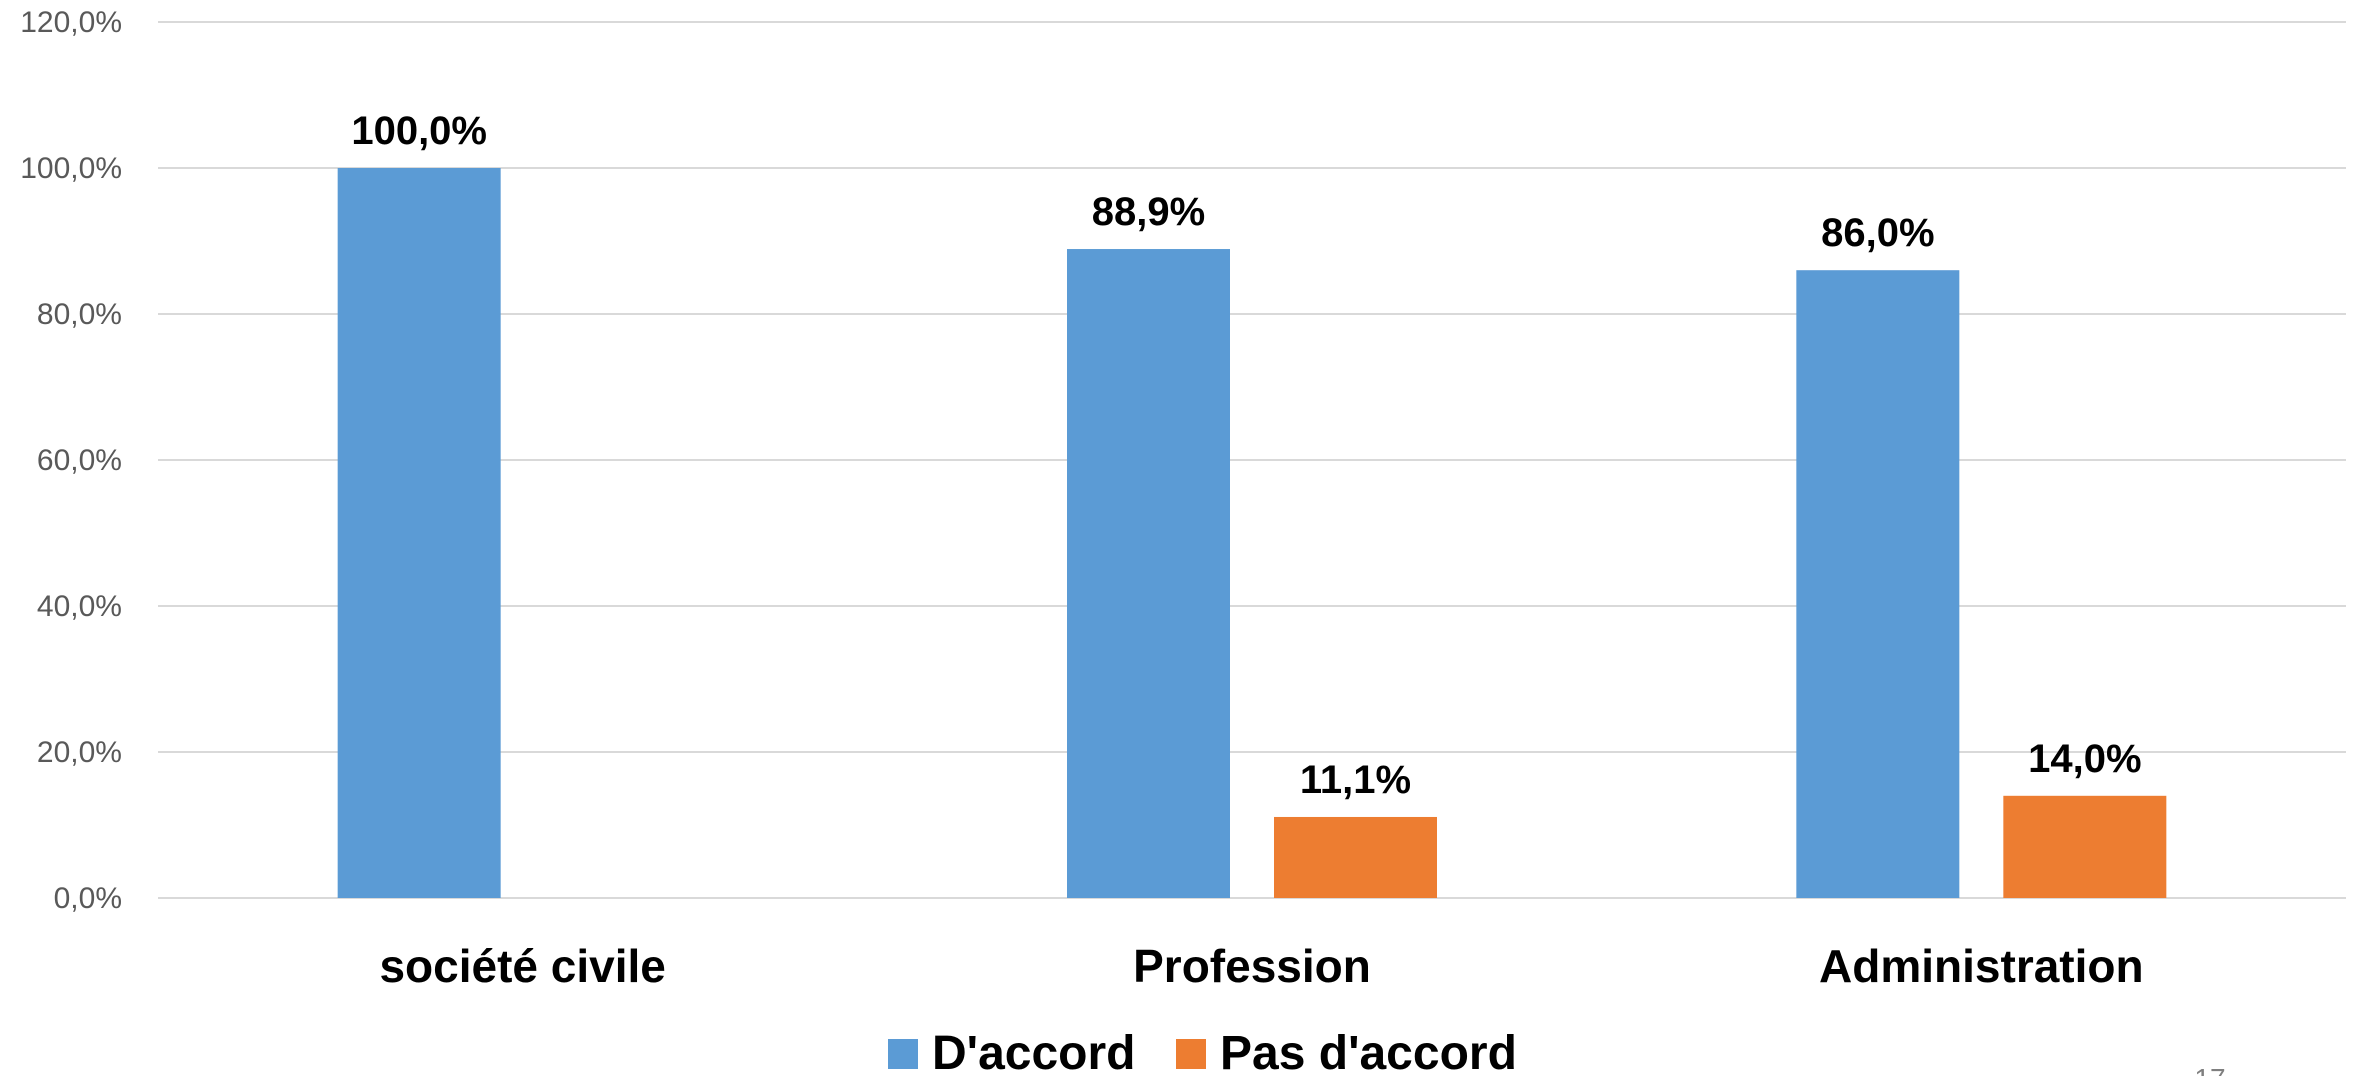 The width and height of the screenshot is (2359, 1076). Describe the element at coordinates (79, 314) in the screenshot. I see `y-tick-label: 80,0%` at that location.